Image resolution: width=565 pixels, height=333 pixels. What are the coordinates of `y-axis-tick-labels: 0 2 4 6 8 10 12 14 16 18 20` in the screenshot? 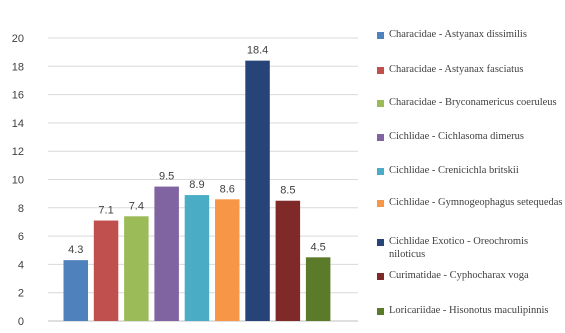 It's located at (18, 180).